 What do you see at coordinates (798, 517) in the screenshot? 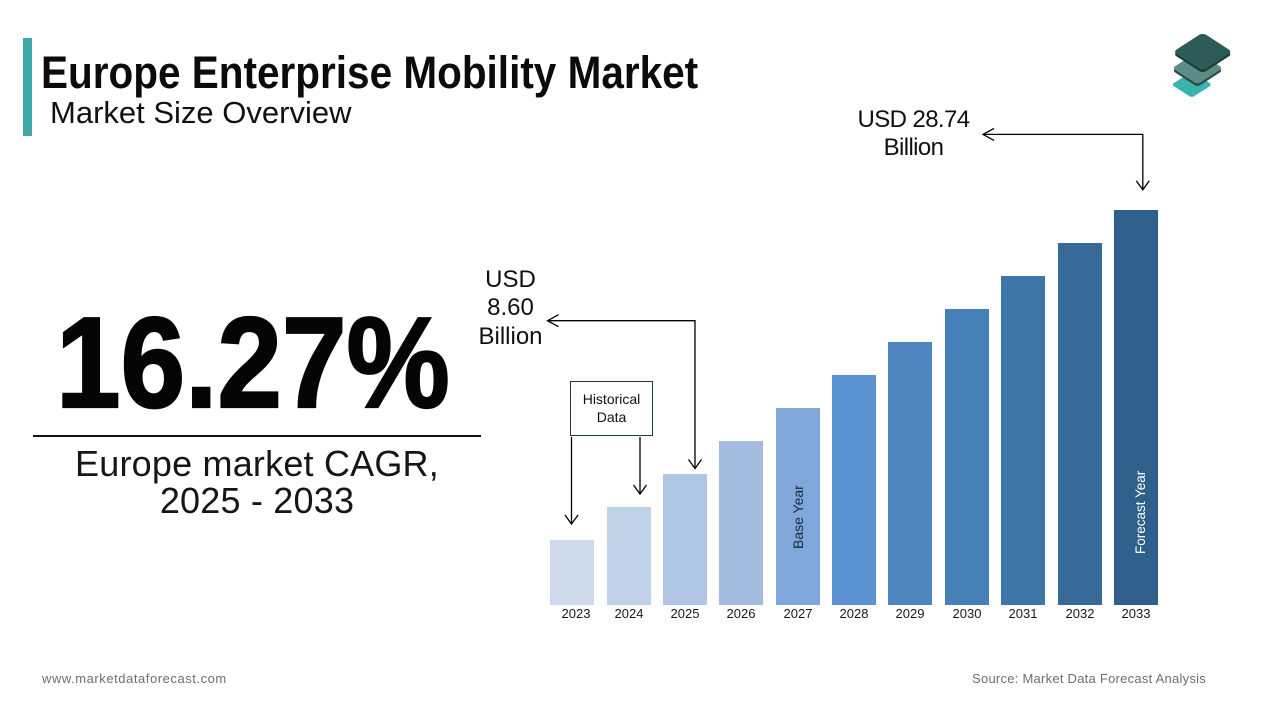
I see `svg-text: Base Year` at bounding box center [798, 517].